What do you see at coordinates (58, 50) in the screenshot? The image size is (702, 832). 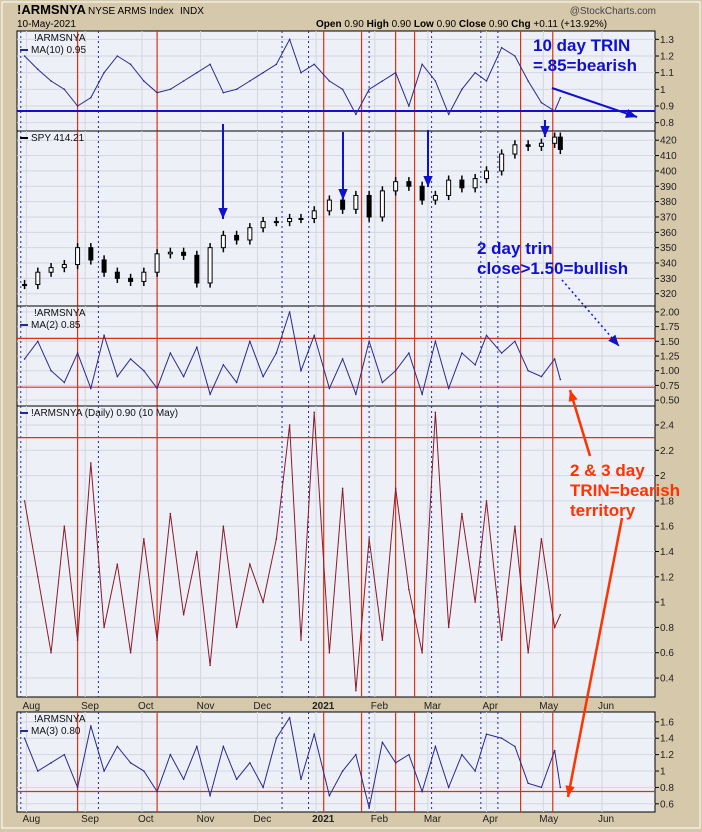 I see `panel-legend: MA(10) 0.95` at bounding box center [58, 50].